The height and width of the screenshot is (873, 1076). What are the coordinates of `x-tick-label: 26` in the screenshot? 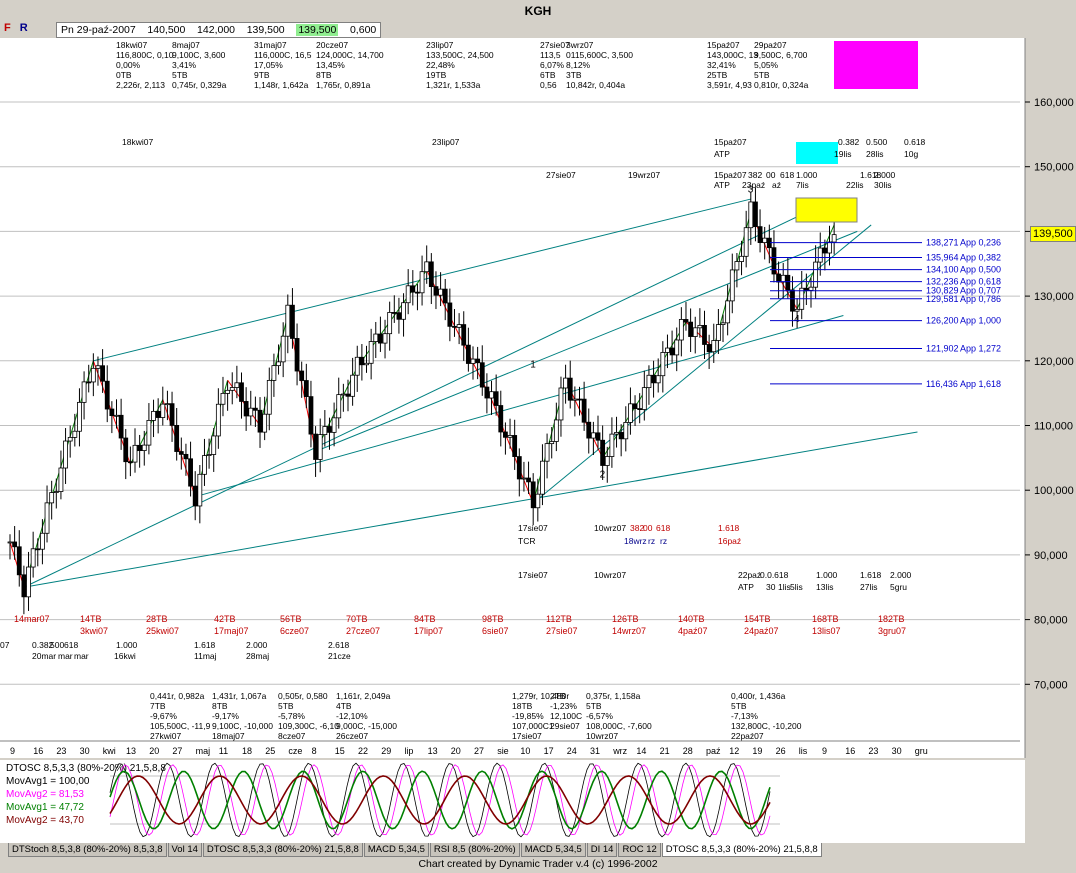 It's located at (781, 751).